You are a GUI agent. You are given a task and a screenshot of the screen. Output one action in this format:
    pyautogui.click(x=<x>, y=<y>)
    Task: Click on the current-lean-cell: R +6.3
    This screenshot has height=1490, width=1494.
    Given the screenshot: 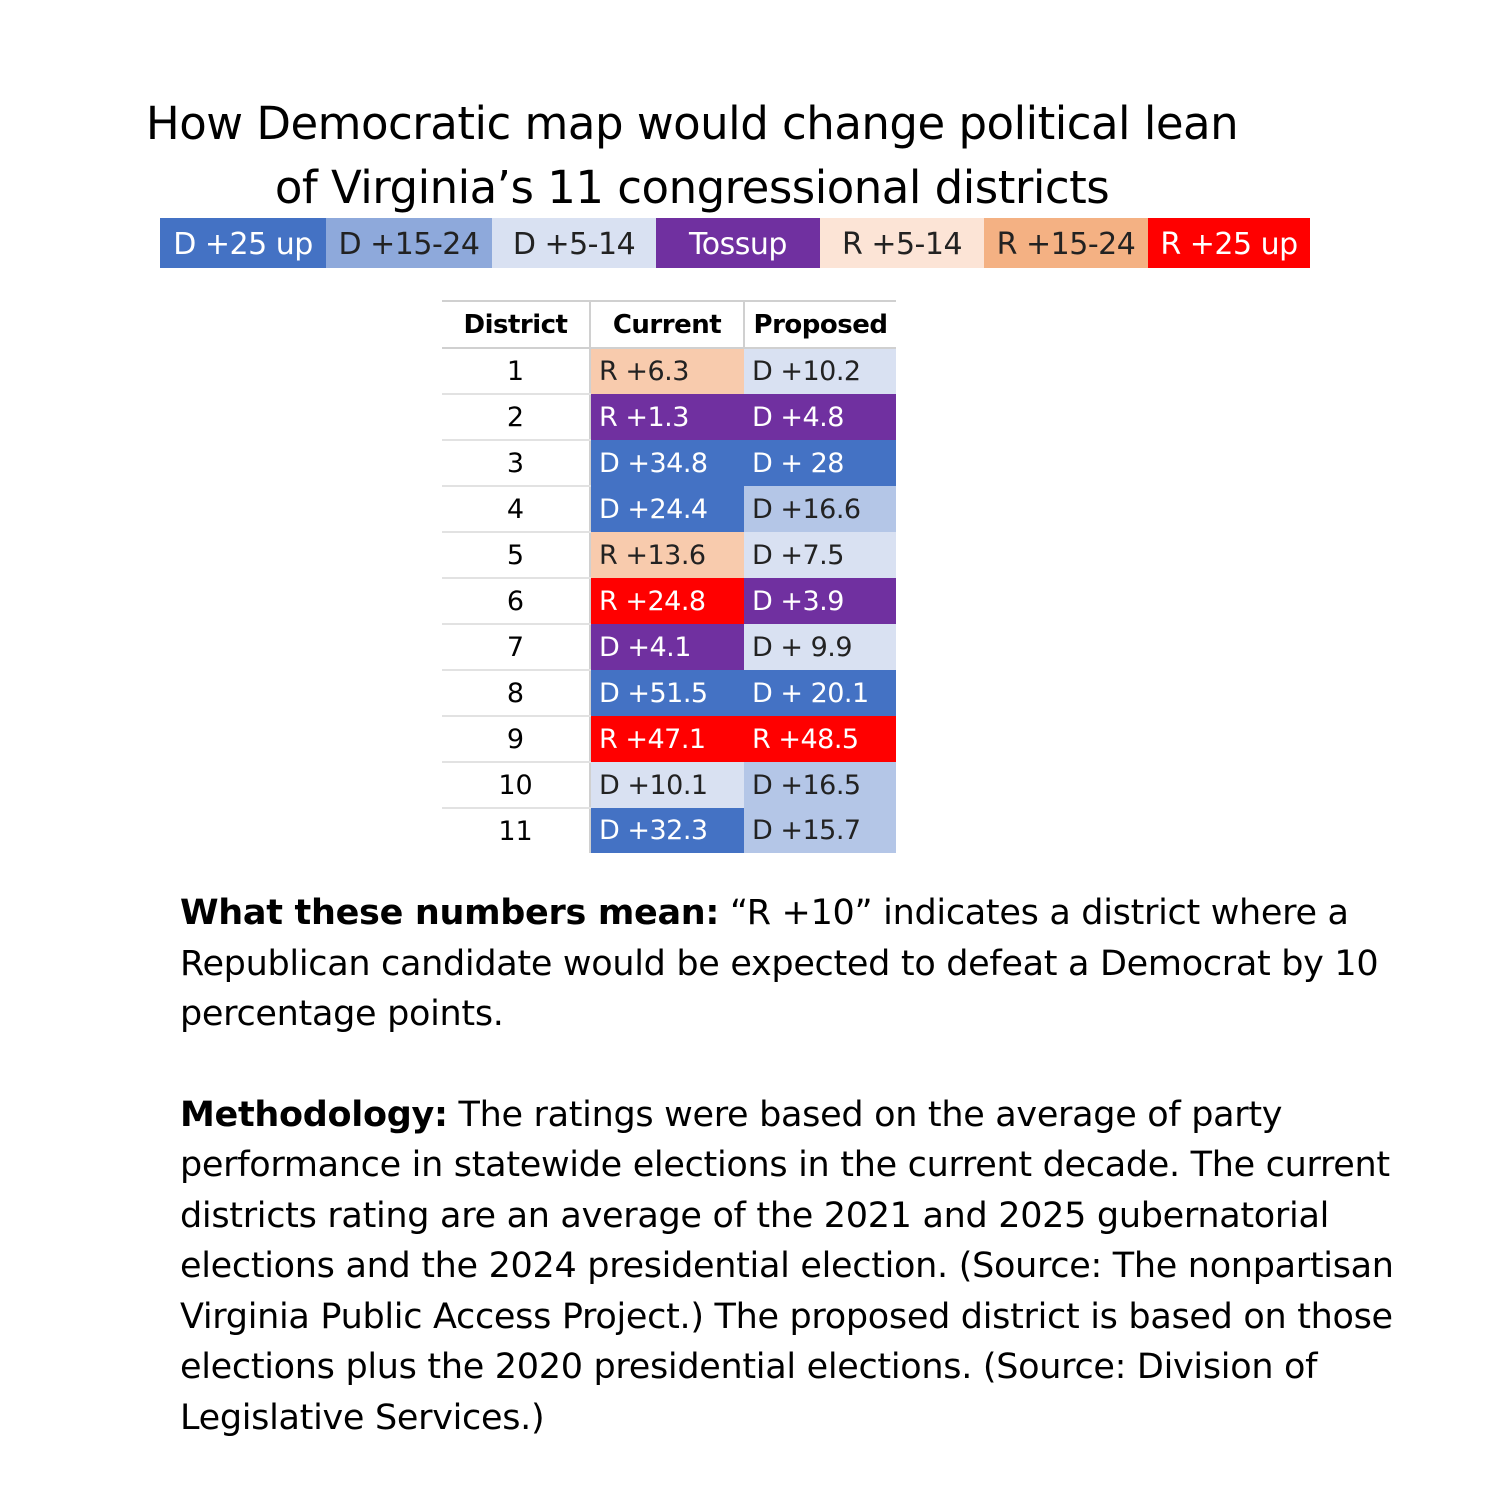 What is the action you would take?
    pyautogui.click(x=667, y=371)
    